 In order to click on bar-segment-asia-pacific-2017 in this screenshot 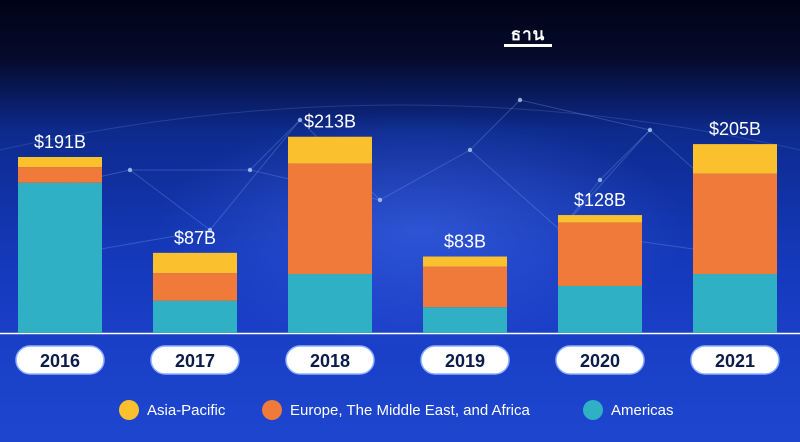, I will do `click(195, 263)`.